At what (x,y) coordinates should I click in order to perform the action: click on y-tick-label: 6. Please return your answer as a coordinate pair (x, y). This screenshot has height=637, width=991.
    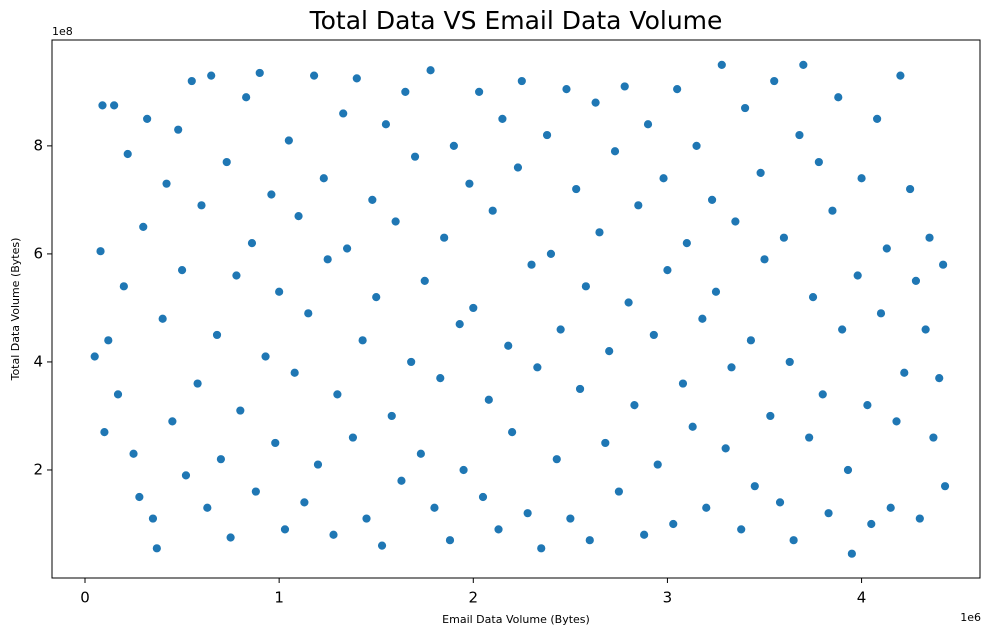
    Looking at the image, I should click on (38, 253).